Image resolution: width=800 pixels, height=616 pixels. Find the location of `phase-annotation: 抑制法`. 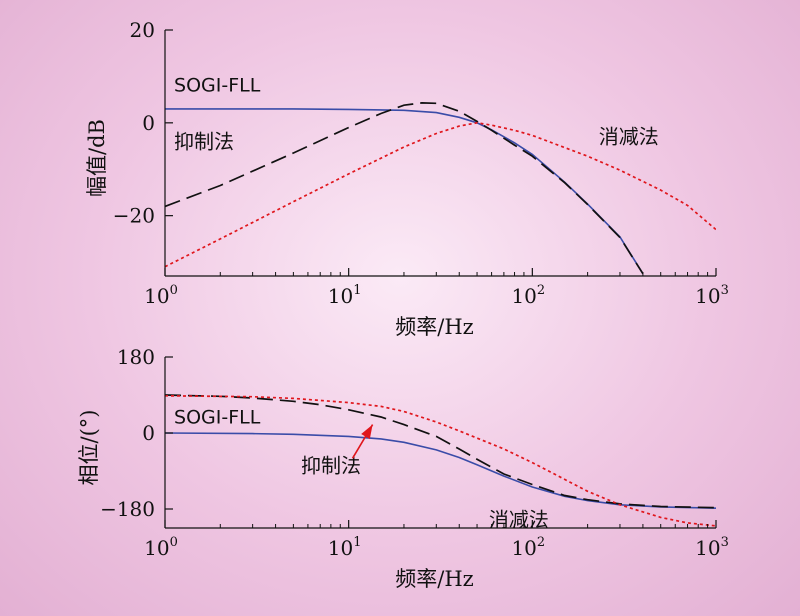

phase-annotation: 抑制法 is located at coordinates (331, 465).